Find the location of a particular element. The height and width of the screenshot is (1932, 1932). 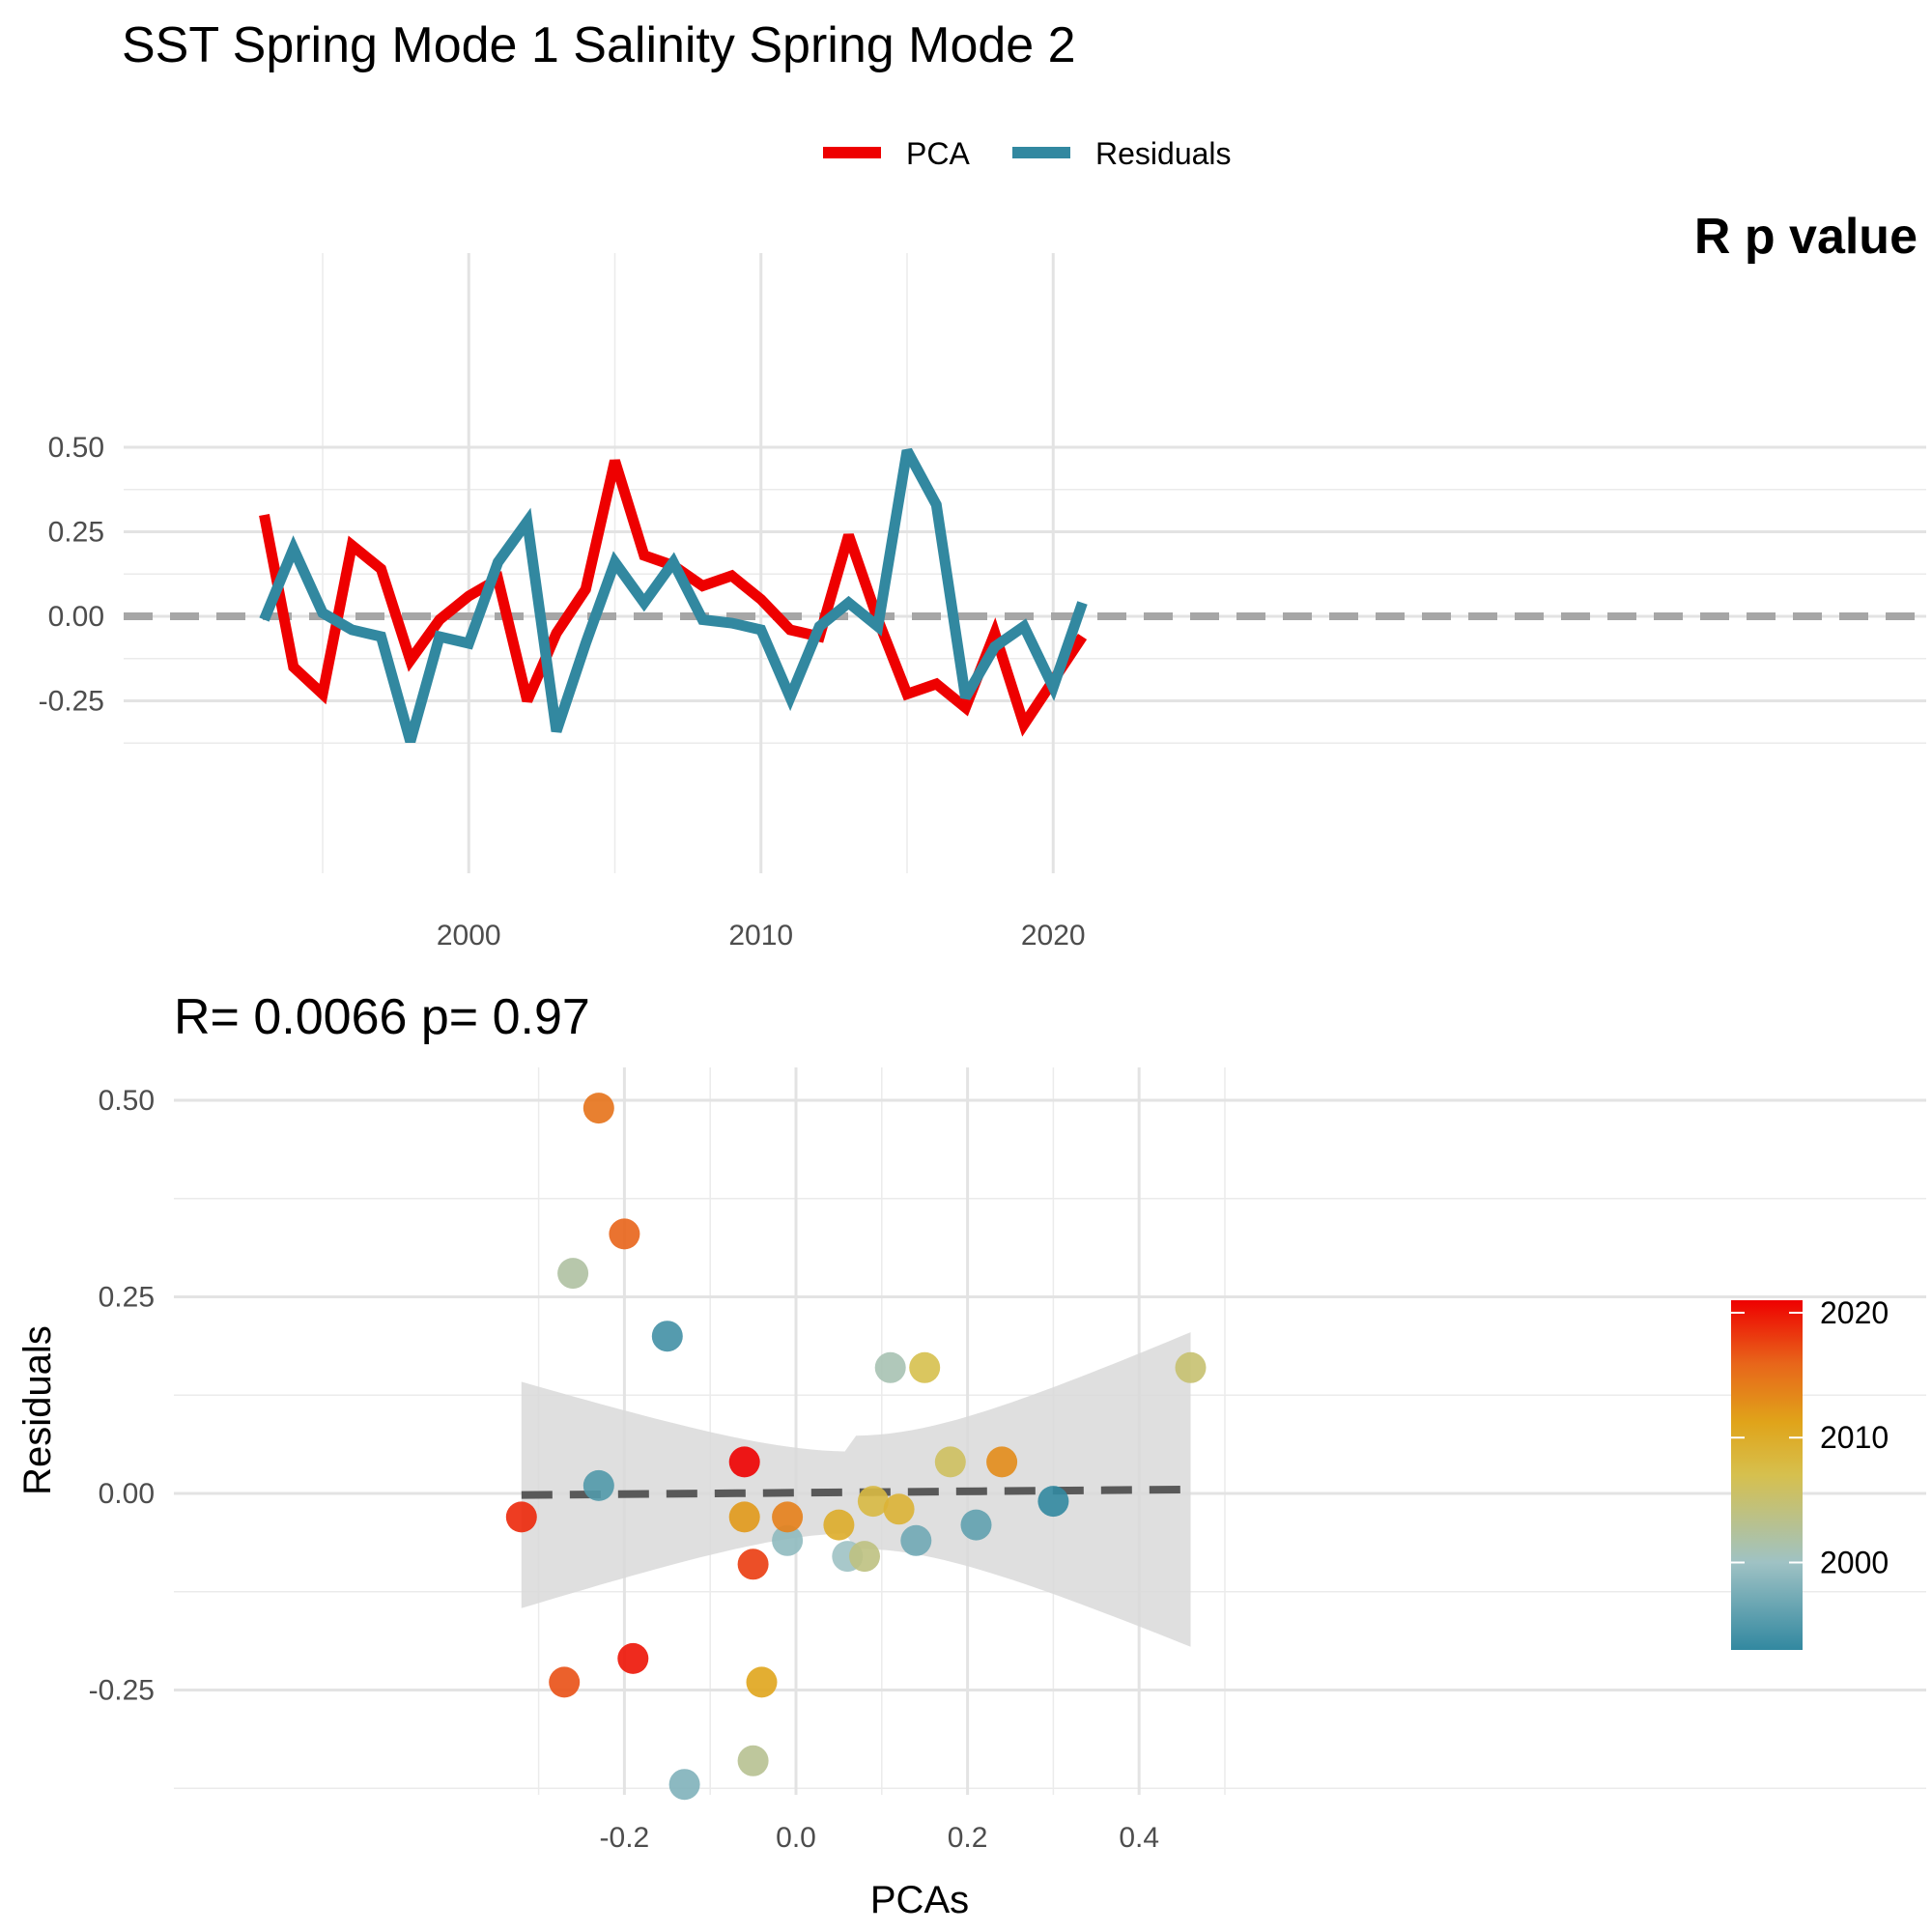

legend-pca-label: PCA is located at coordinates (938, 153).